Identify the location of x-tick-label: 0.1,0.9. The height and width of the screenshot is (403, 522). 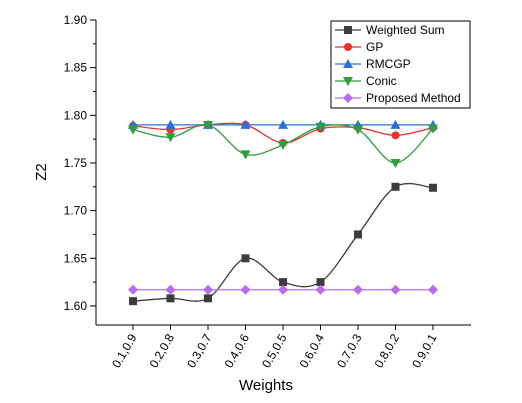
(124, 350).